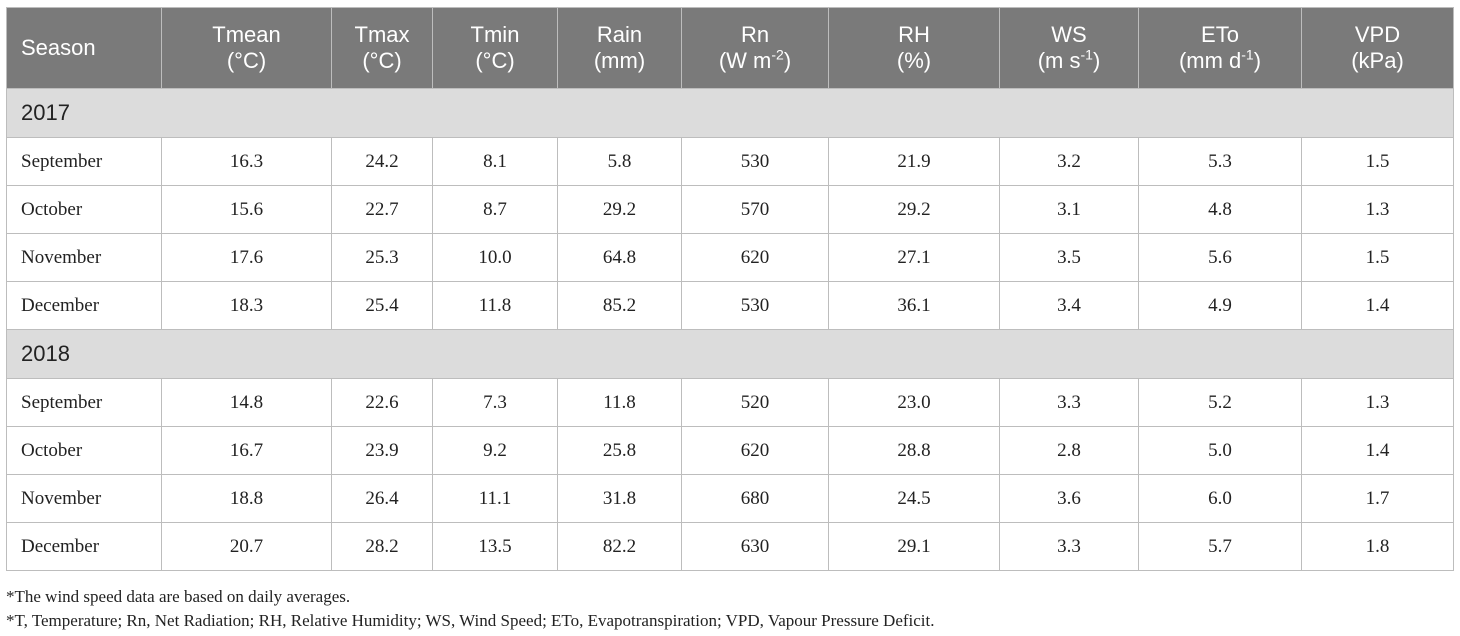 The width and height of the screenshot is (1460, 636). I want to click on value-cell: 1.8, so click(1377, 546).